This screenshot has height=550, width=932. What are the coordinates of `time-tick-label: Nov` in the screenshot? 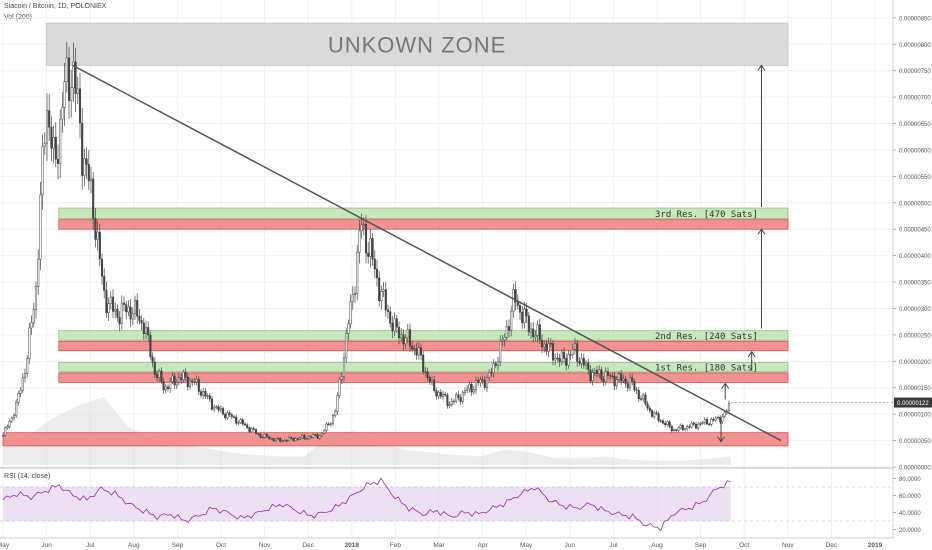 It's located at (265, 545).